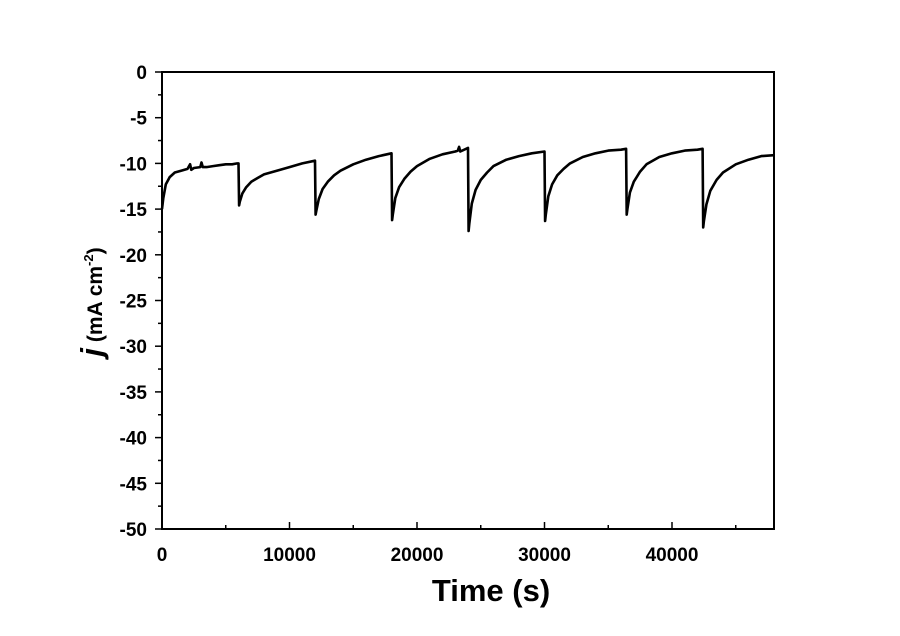 This screenshot has width=900, height=636. I want to click on y-axis-title: j (mA cm-2), so click(91, 303).